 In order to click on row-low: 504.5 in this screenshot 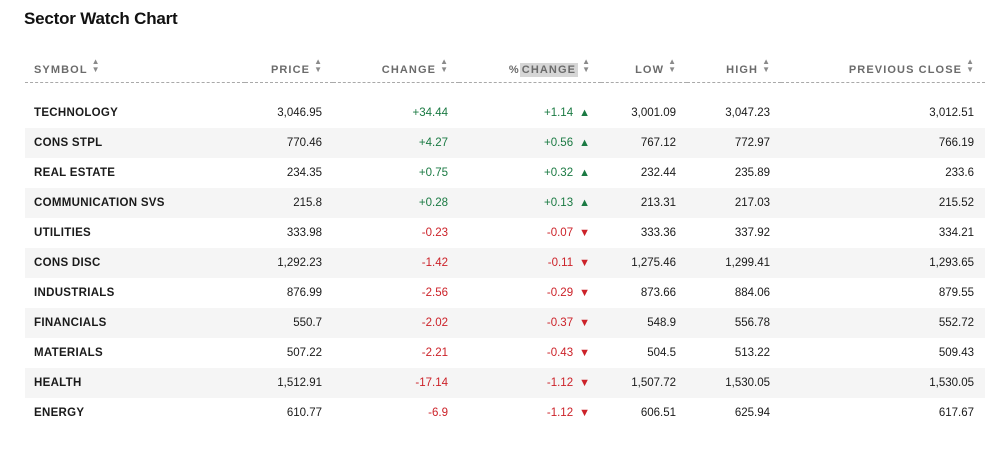, I will do `click(644, 353)`.